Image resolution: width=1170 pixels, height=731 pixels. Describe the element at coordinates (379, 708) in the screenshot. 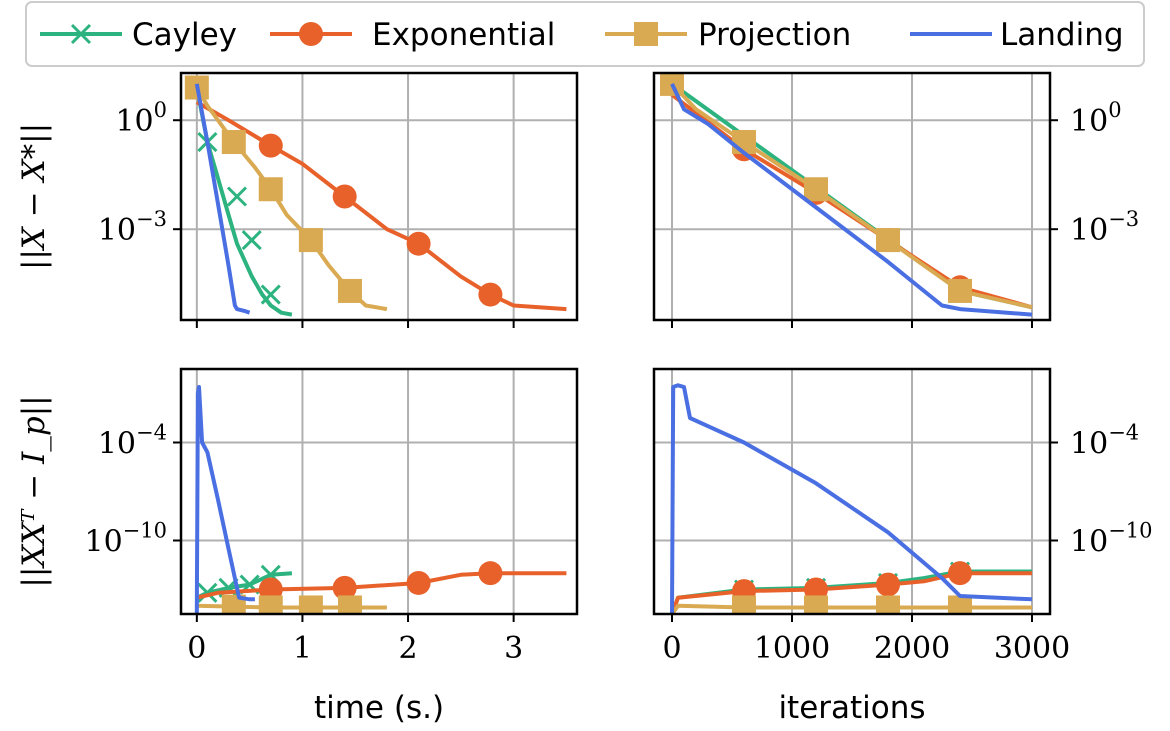

I see `x-axis-label: time (s.)` at that location.